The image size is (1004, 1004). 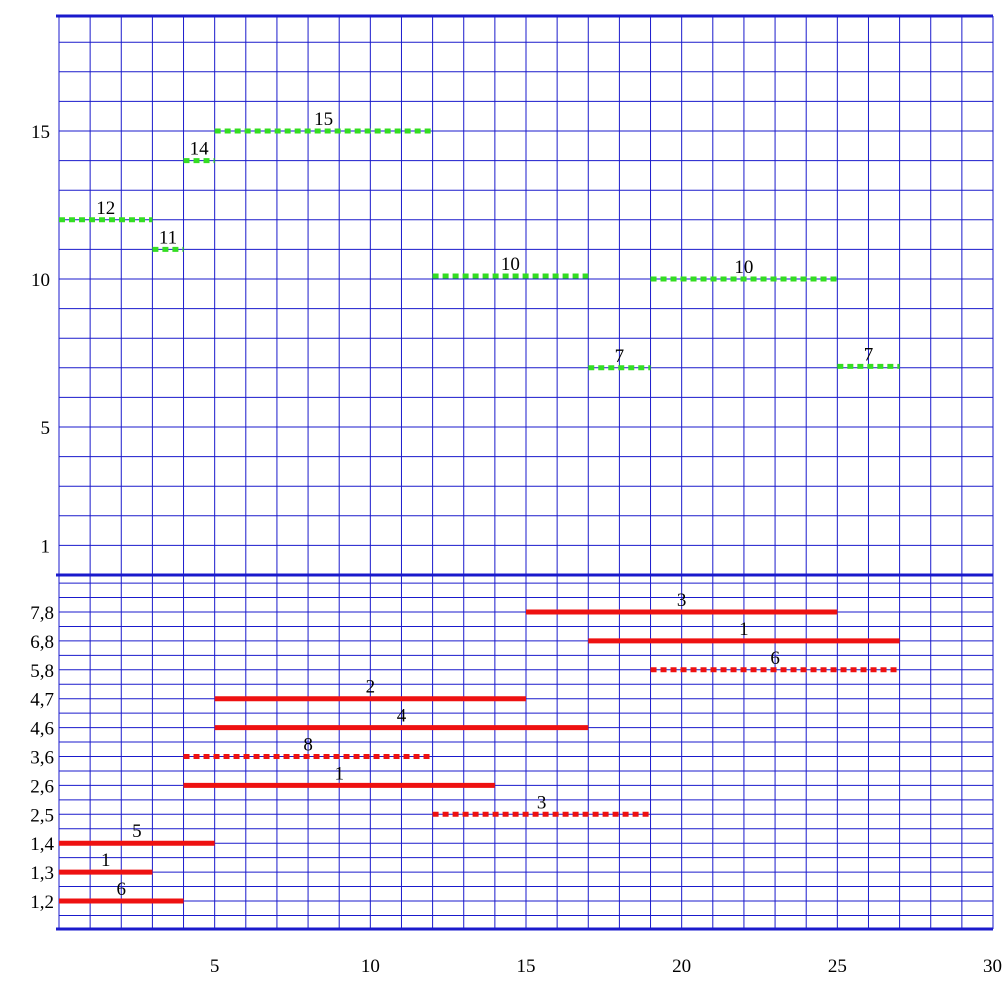 I want to click on x-tick-label: 20, so click(x=681, y=966).